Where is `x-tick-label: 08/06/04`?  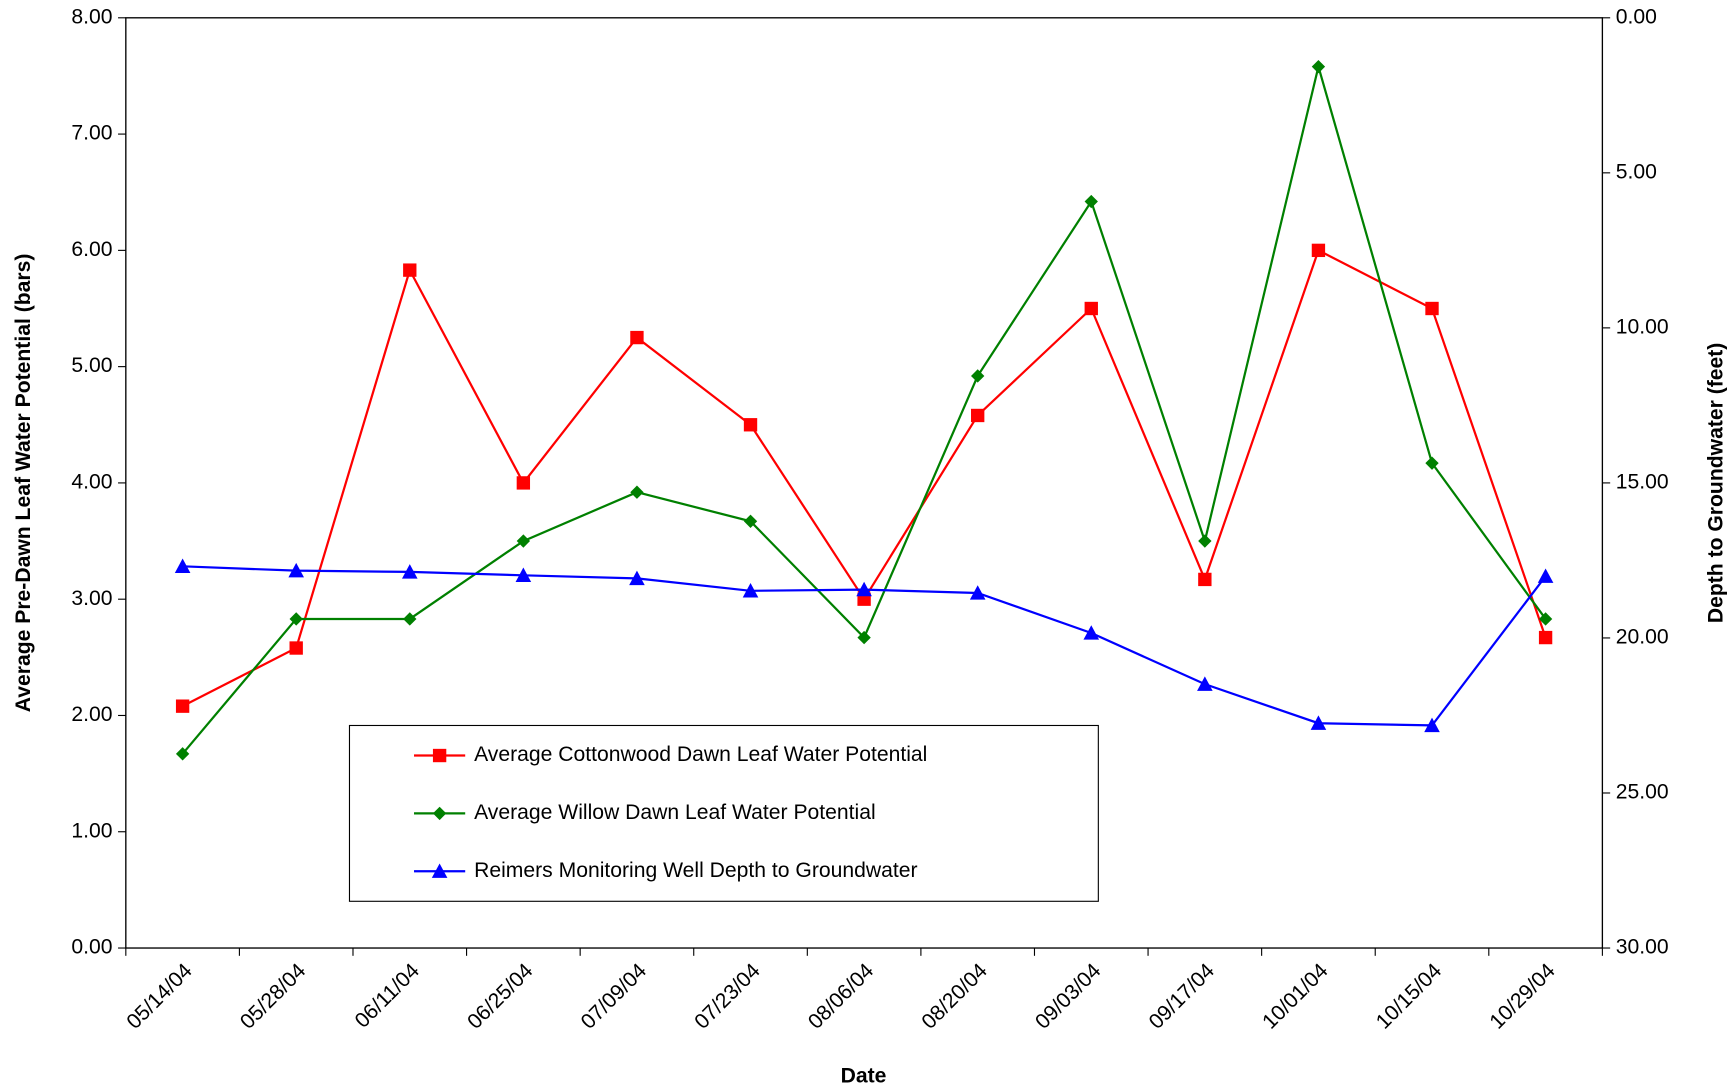
x-tick-label: 08/06/04 is located at coordinates (841, 996).